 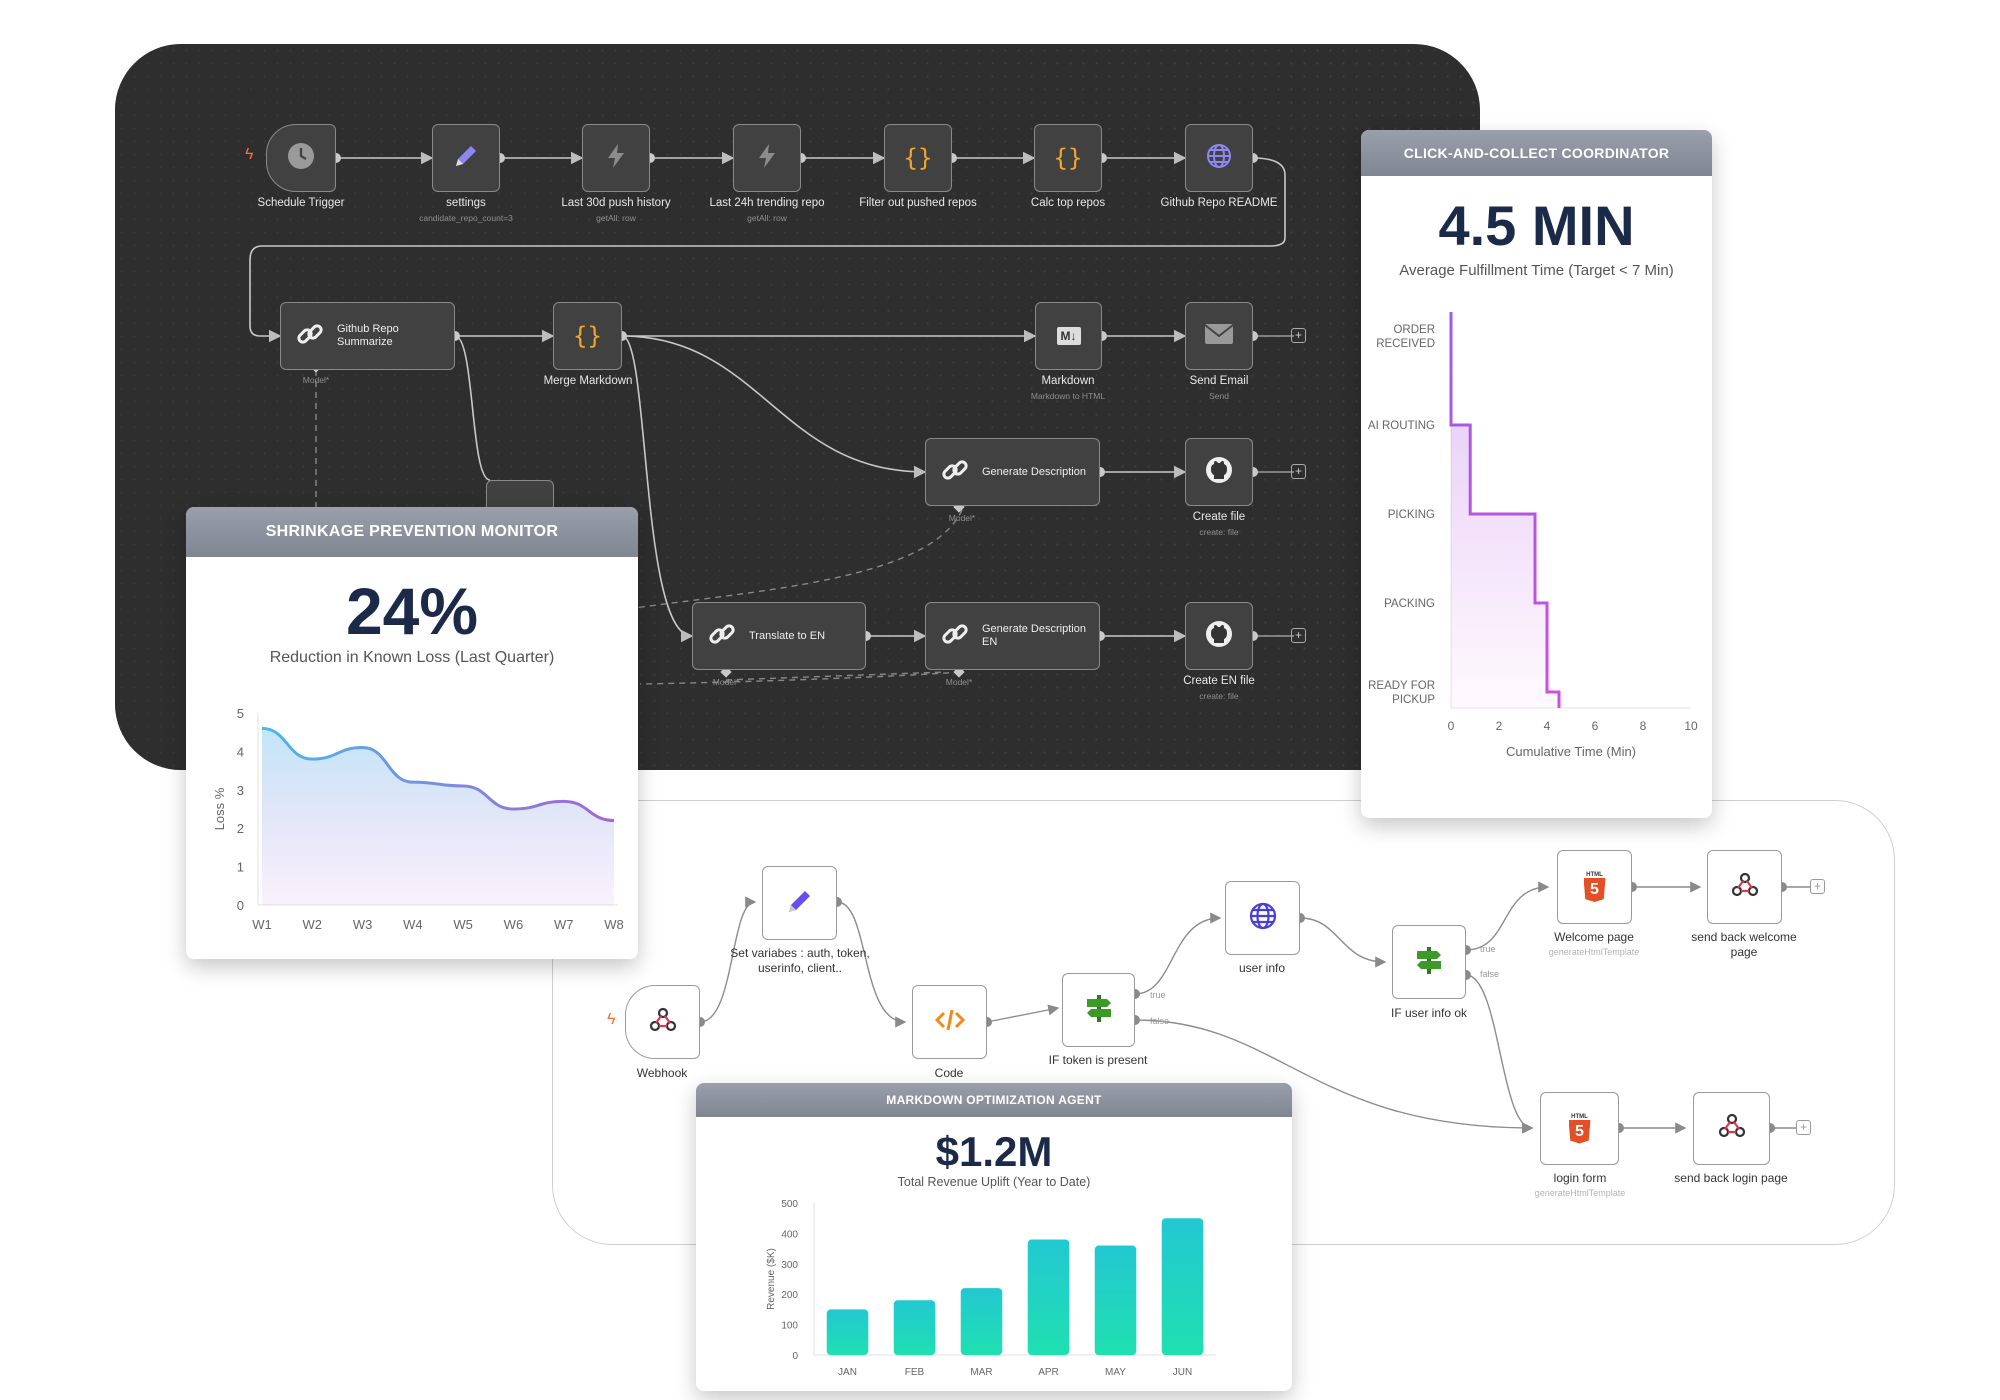 I want to click on filter-out-pushed-repos-node: {}, so click(x=918, y=158).